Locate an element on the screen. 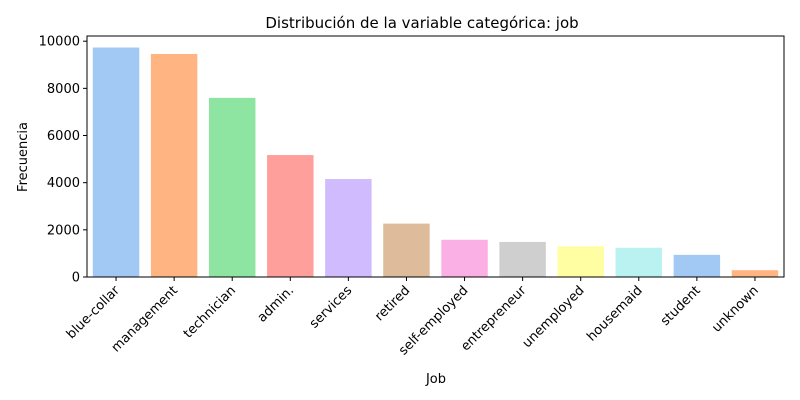  y-axis-ticks: 0 2000 4000 6000 8000 10000 is located at coordinates (63, 160).